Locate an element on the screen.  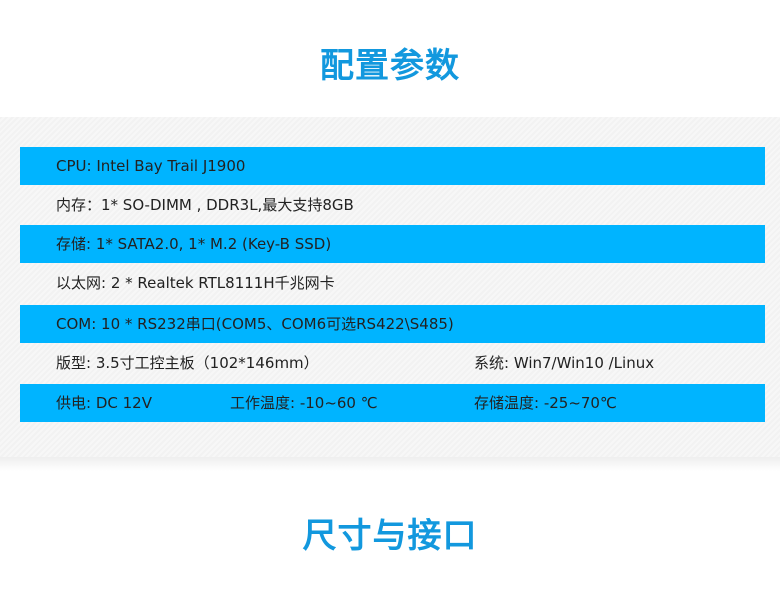
spec-com: COM: 10 * RS232串口(COM5、COM6可选RS422\S485) is located at coordinates (255, 324).